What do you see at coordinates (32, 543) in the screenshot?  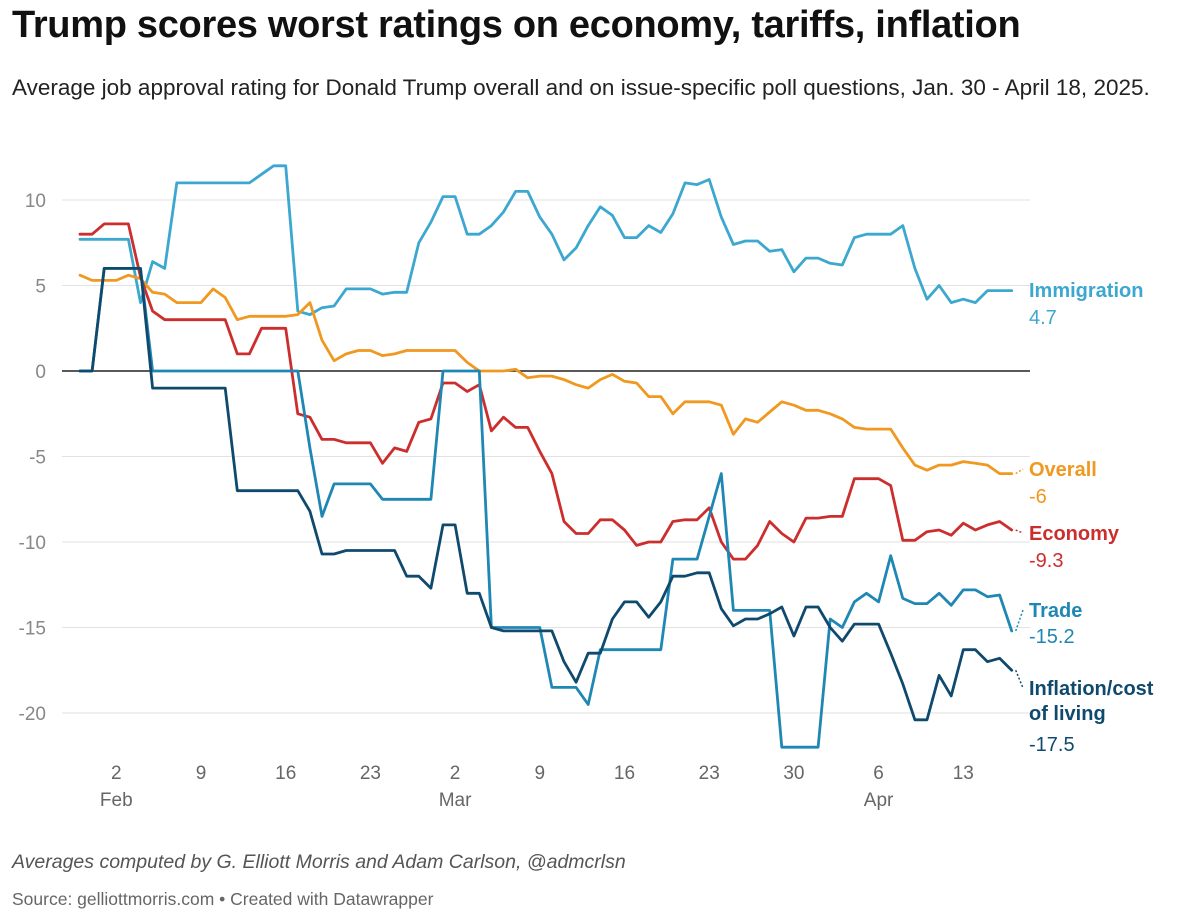 I see `y-tick-label: -10` at bounding box center [32, 543].